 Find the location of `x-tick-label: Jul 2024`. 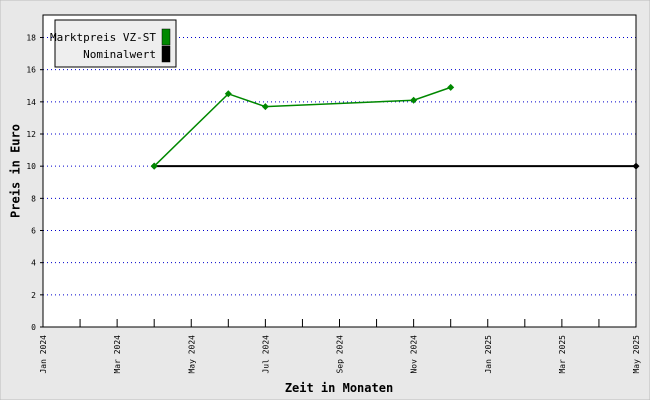

x-tick-label: Jul 2024 is located at coordinates (265, 354).